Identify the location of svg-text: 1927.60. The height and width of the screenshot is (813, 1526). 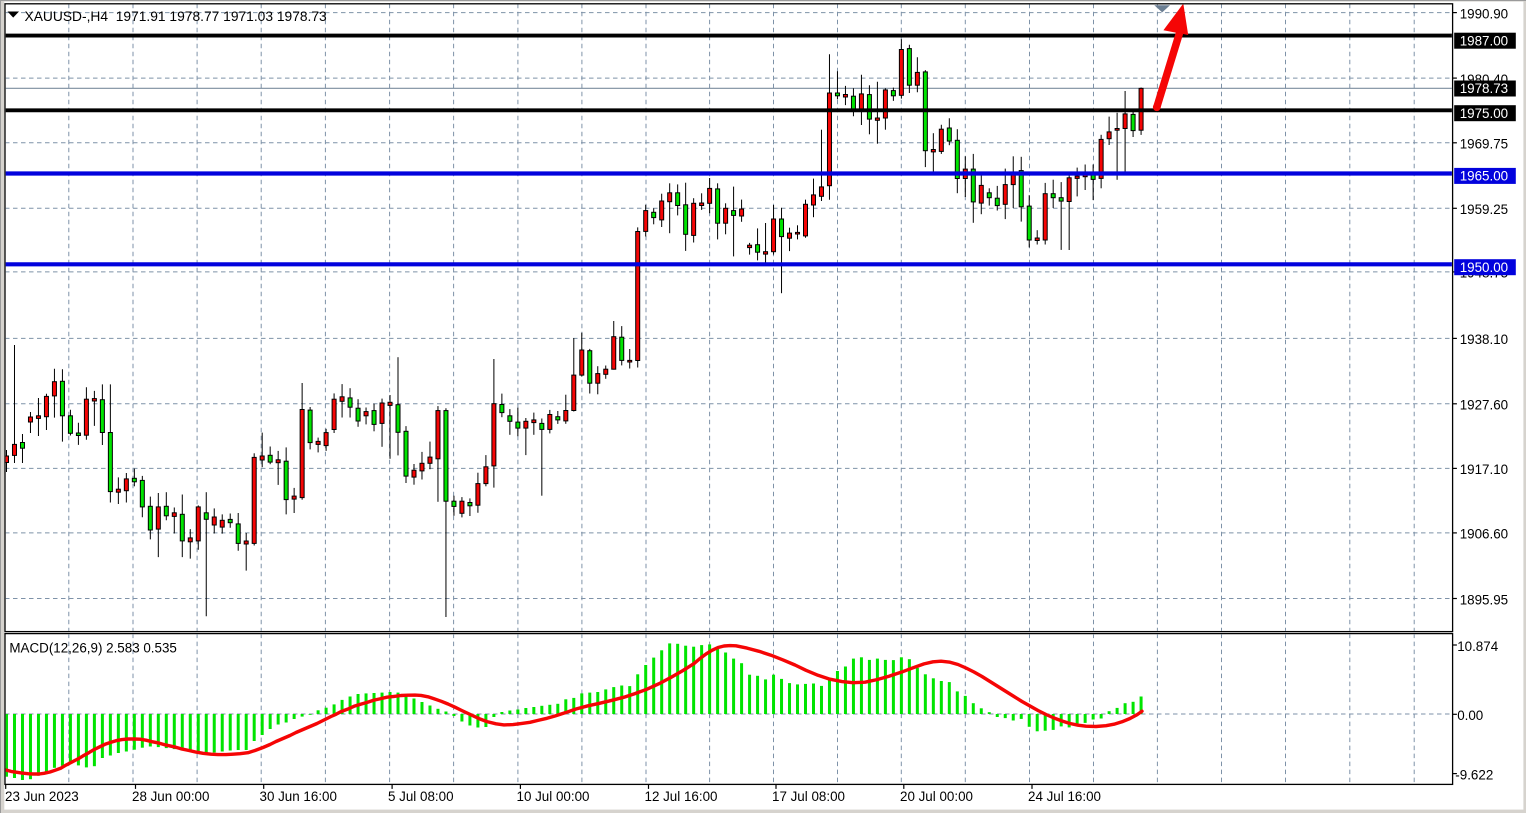
(1484, 405).